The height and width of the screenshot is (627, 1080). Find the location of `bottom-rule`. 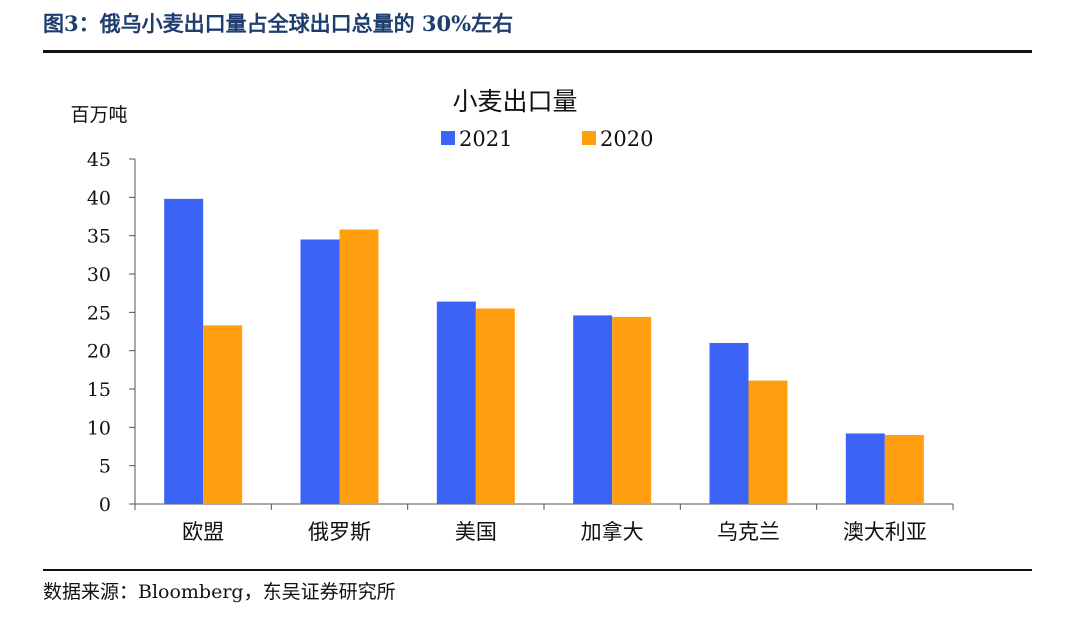

bottom-rule is located at coordinates (537, 570).